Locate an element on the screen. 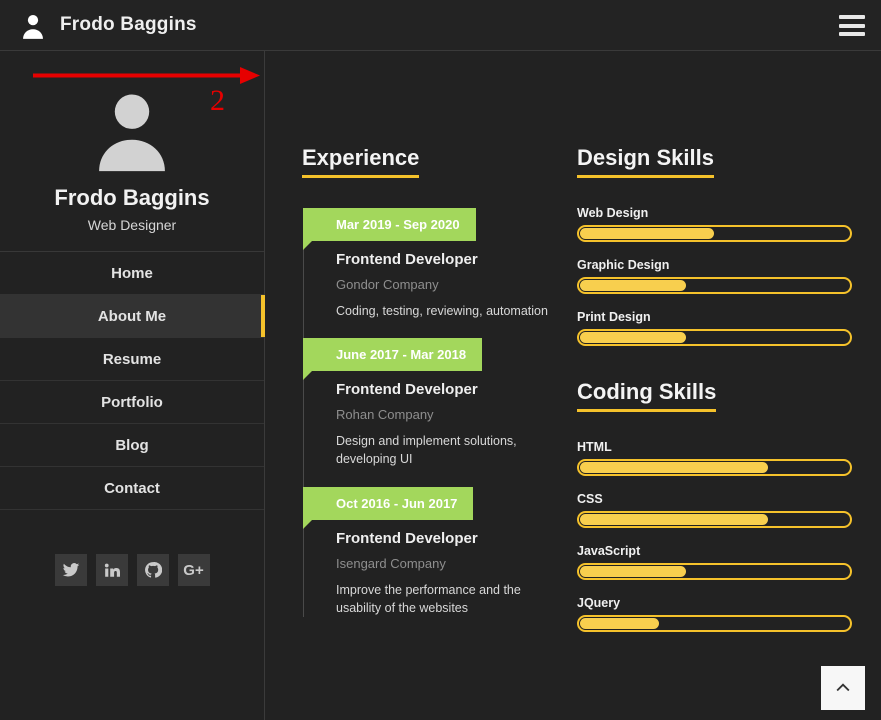  profile-card: Frodo Baggins Web Designer is located at coordinates (132, 152).